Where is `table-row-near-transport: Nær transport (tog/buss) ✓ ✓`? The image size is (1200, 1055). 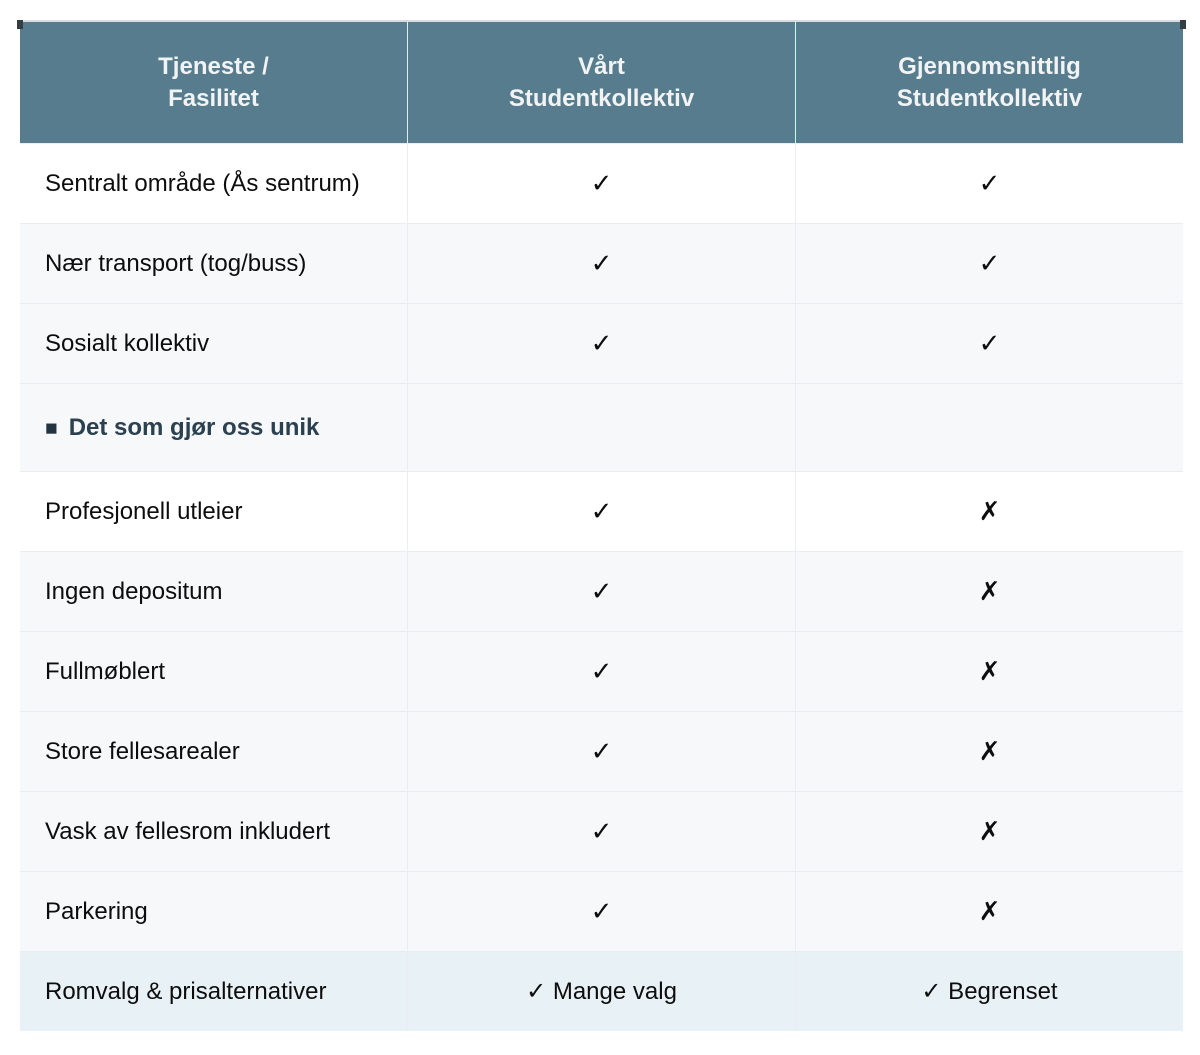
table-row-near-transport: Nær transport (tog/buss) ✓ ✓ is located at coordinates (601, 263).